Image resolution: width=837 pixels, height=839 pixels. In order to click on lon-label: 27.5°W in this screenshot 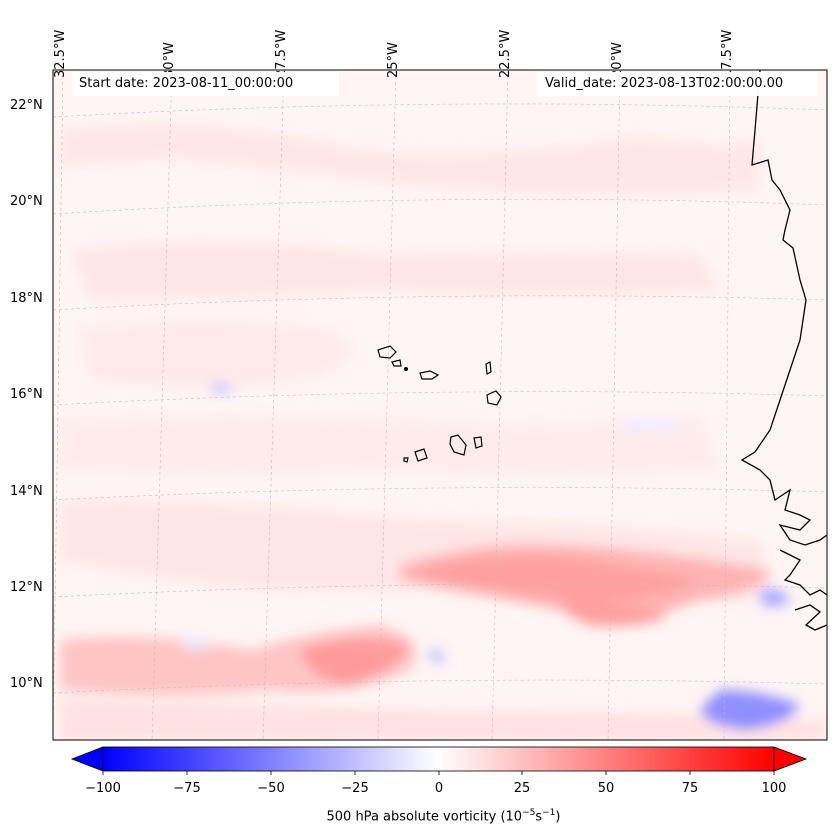, I will do `click(281, 53)`.